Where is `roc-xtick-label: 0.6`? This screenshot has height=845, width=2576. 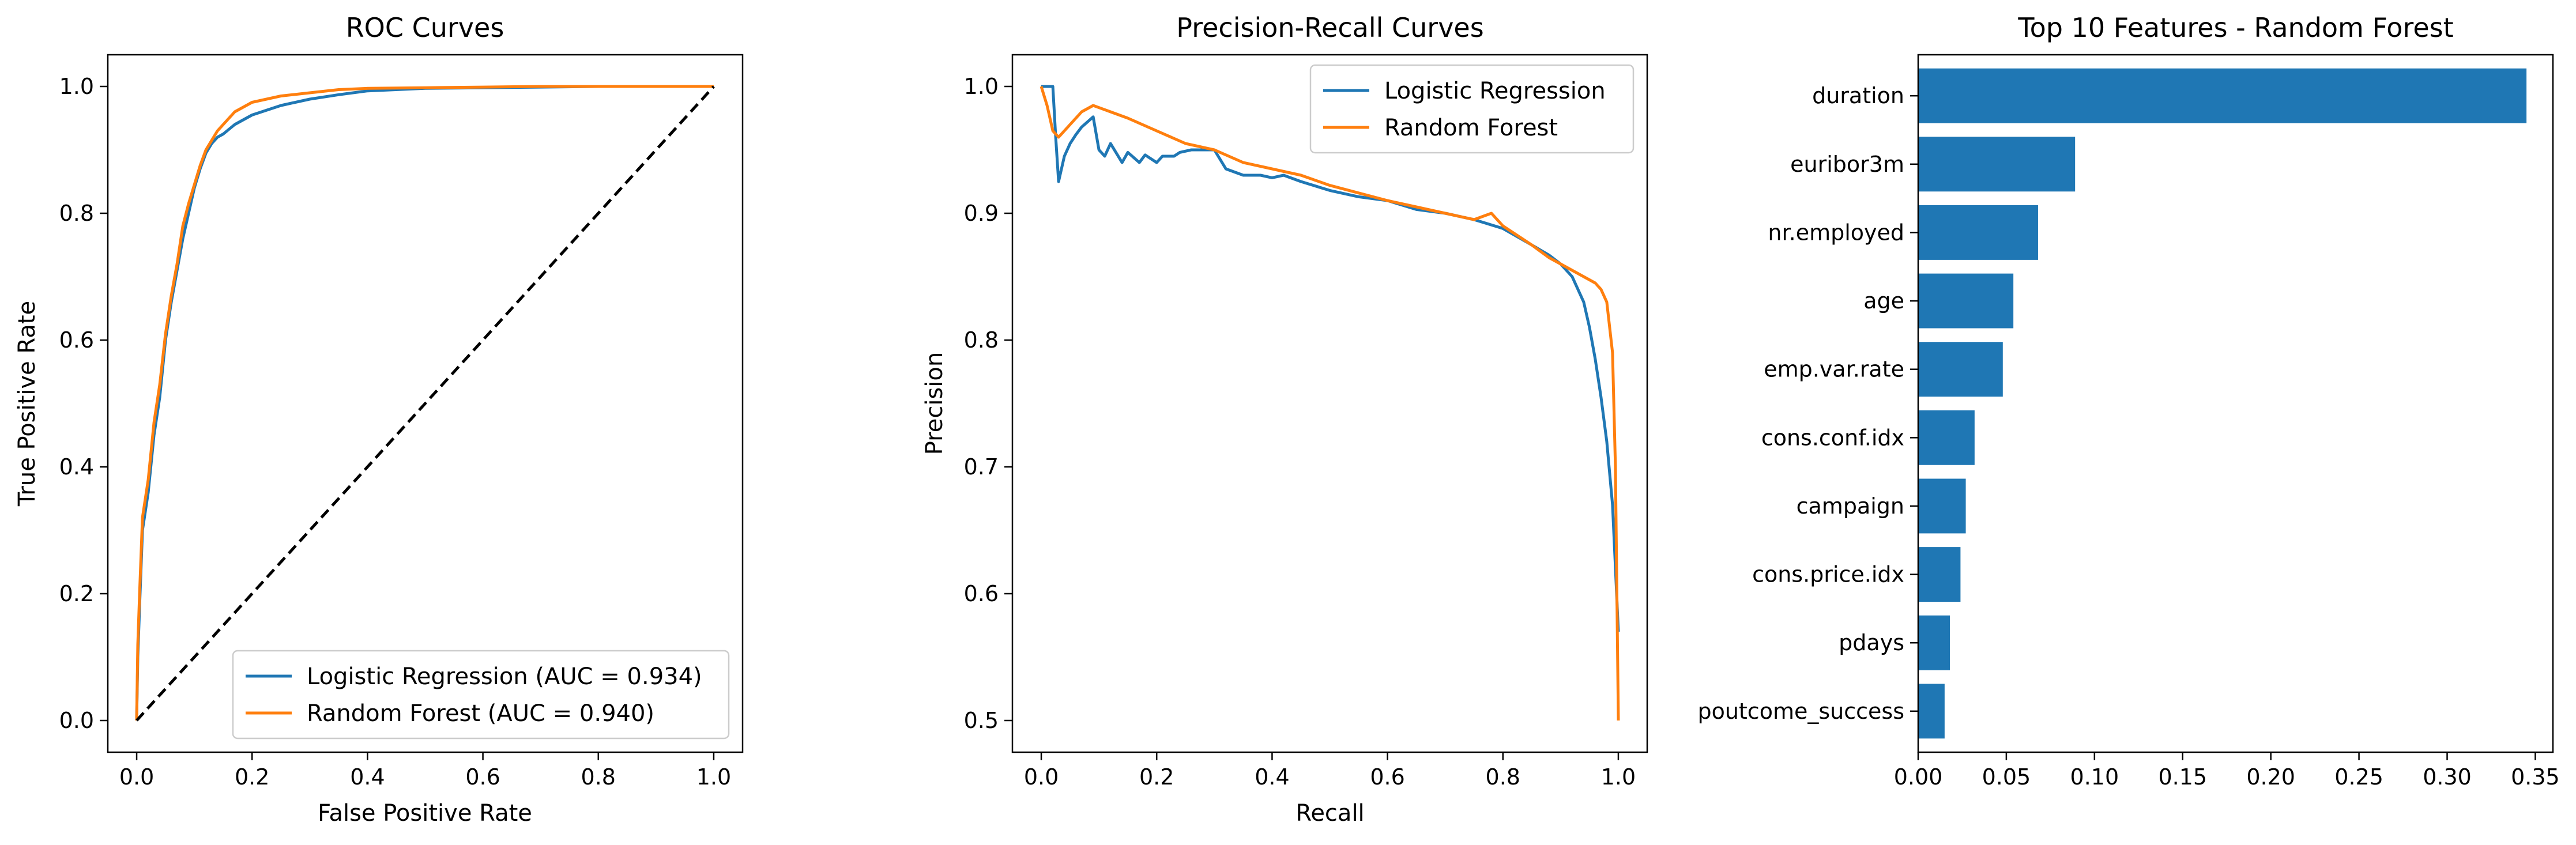
roc-xtick-label: 0.6 is located at coordinates (482, 777).